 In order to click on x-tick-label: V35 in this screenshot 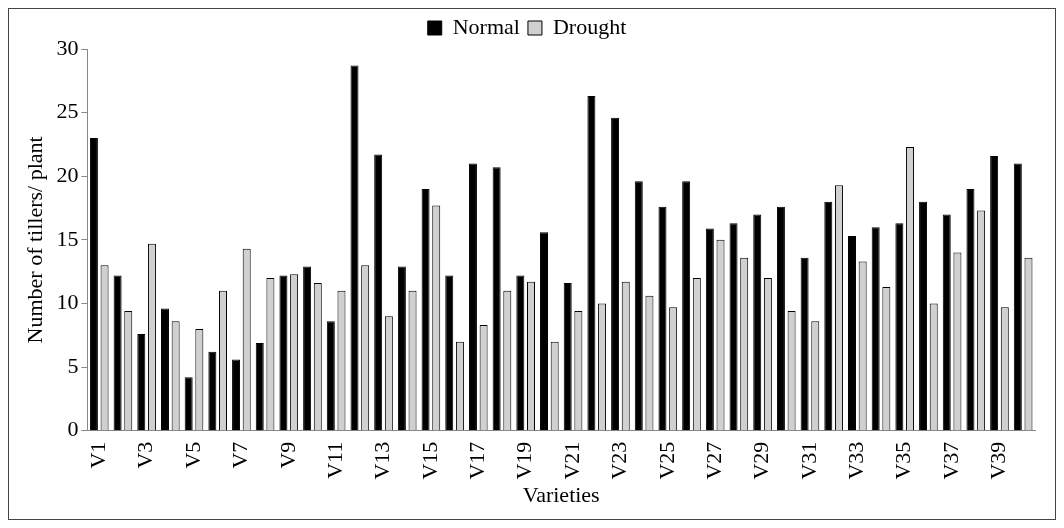, I will do `click(903, 460)`.